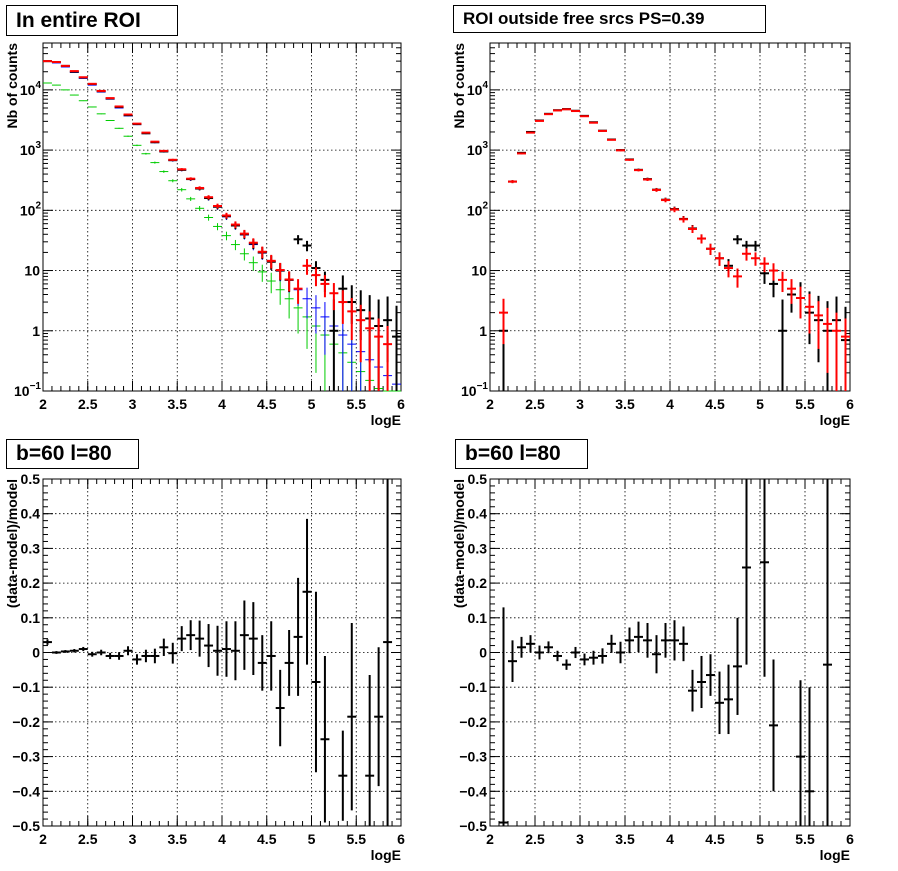 The width and height of the screenshot is (898, 871). What do you see at coordinates (92, 20) in the screenshot?
I see `pad-title-entire-roi: In entire ROI` at bounding box center [92, 20].